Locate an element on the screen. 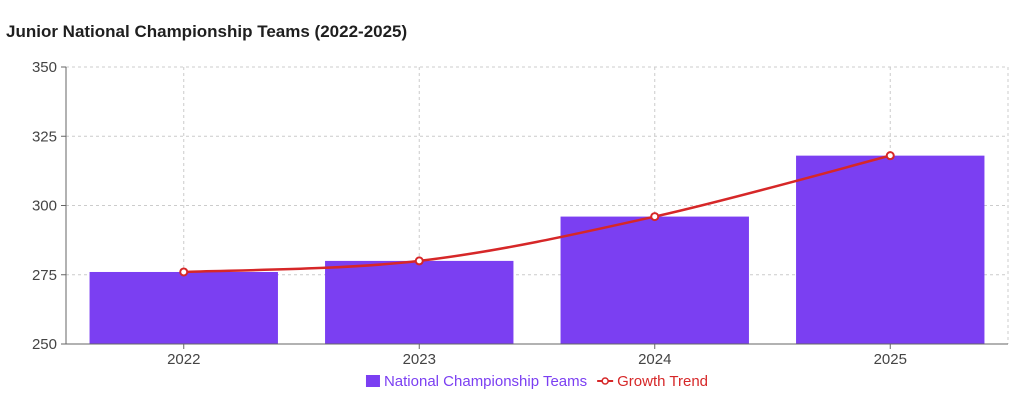 The image size is (1024, 401). x-tick-label: 2025 is located at coordinates (890, 359).